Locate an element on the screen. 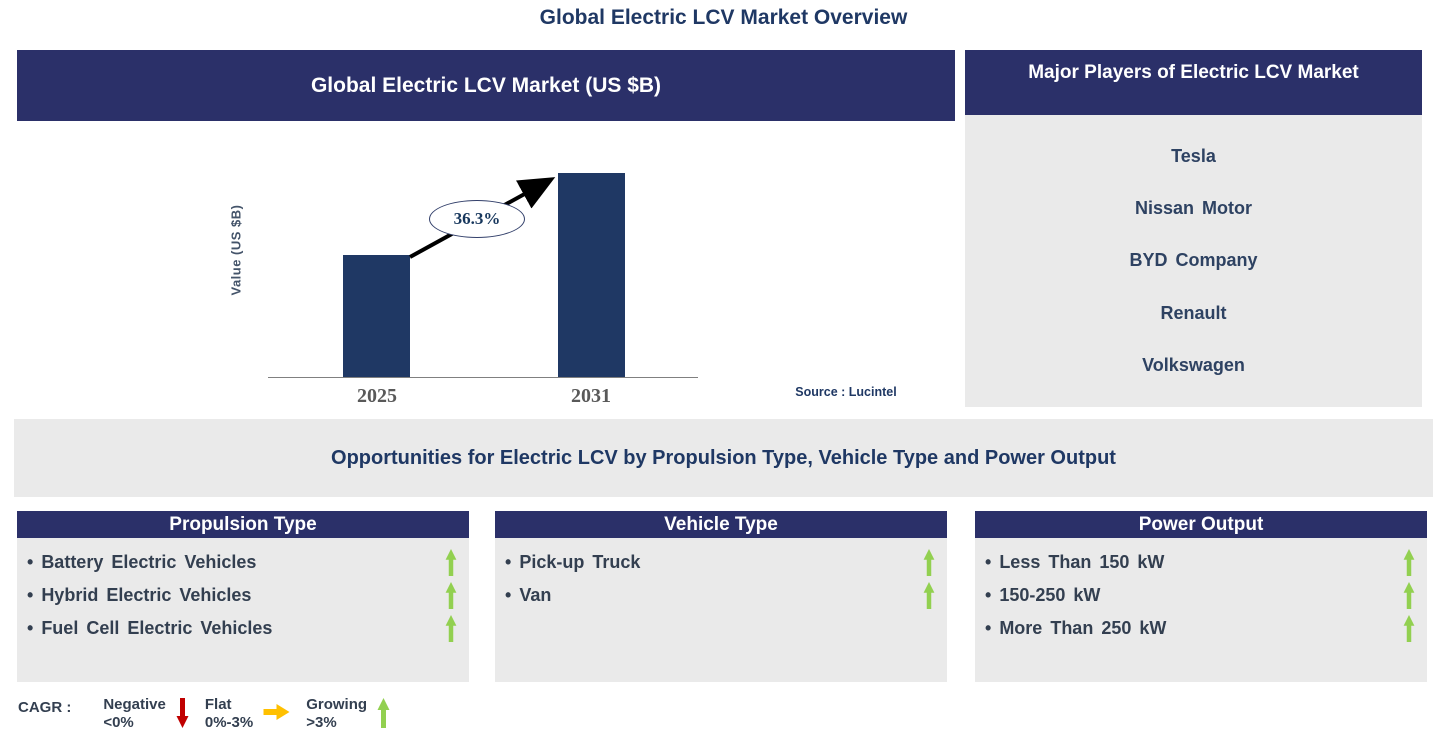  legend-name: Flat is located at coordinates (218, 704).